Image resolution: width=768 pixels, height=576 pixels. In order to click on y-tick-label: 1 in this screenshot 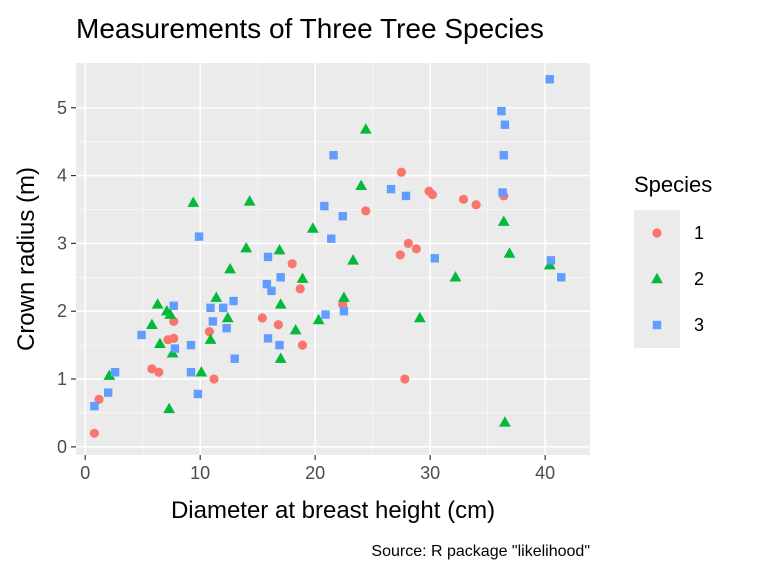, I will do `click(62, 379)`.